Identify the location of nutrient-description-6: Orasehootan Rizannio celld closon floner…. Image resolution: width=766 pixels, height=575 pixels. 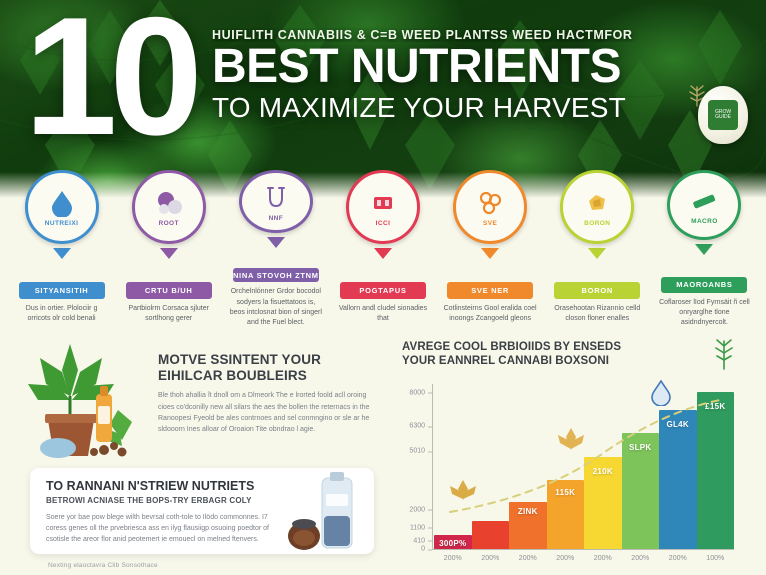
(597, 314).